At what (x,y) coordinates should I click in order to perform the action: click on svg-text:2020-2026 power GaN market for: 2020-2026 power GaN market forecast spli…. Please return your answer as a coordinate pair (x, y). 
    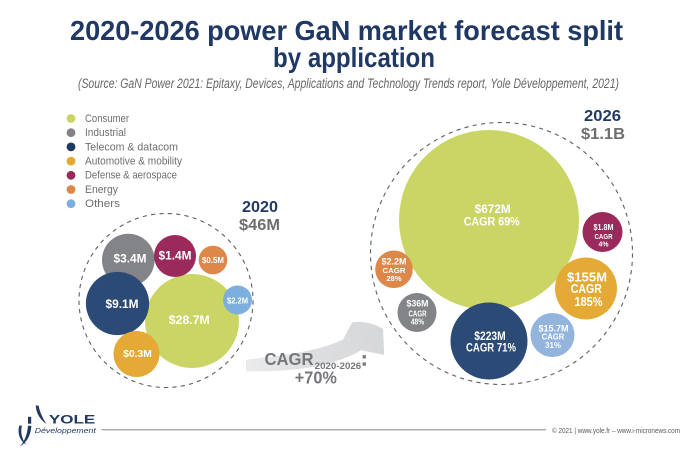
    Looking at the image, I should click on (346, 30).